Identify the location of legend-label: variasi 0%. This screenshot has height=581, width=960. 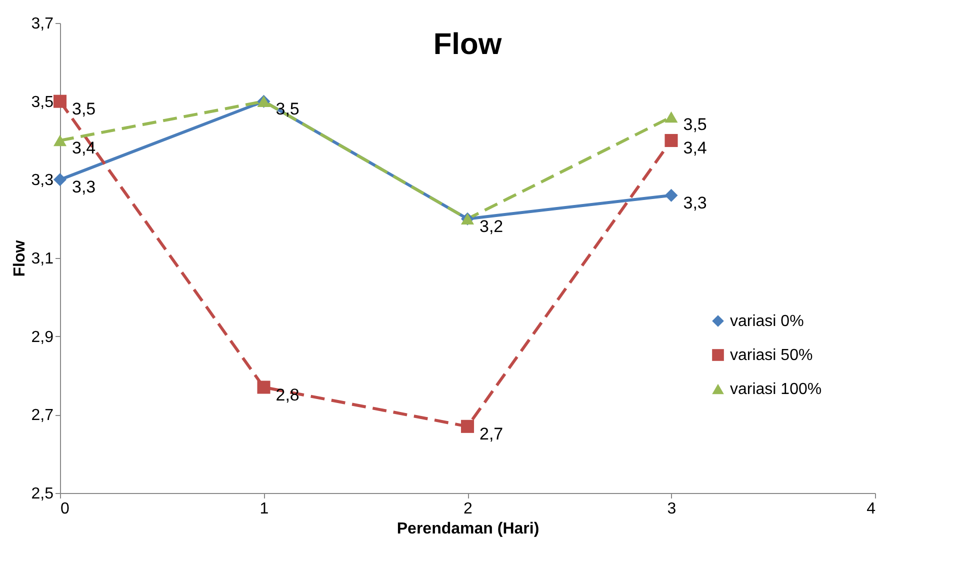
(767, 321).